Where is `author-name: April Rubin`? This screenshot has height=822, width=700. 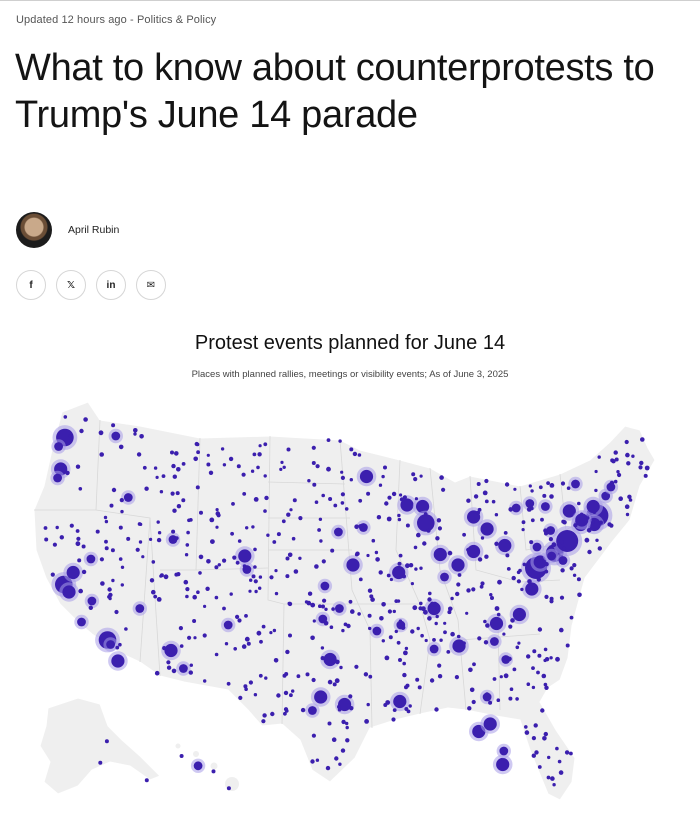
author-name: April Rubin is located at coordinates (94, 230).